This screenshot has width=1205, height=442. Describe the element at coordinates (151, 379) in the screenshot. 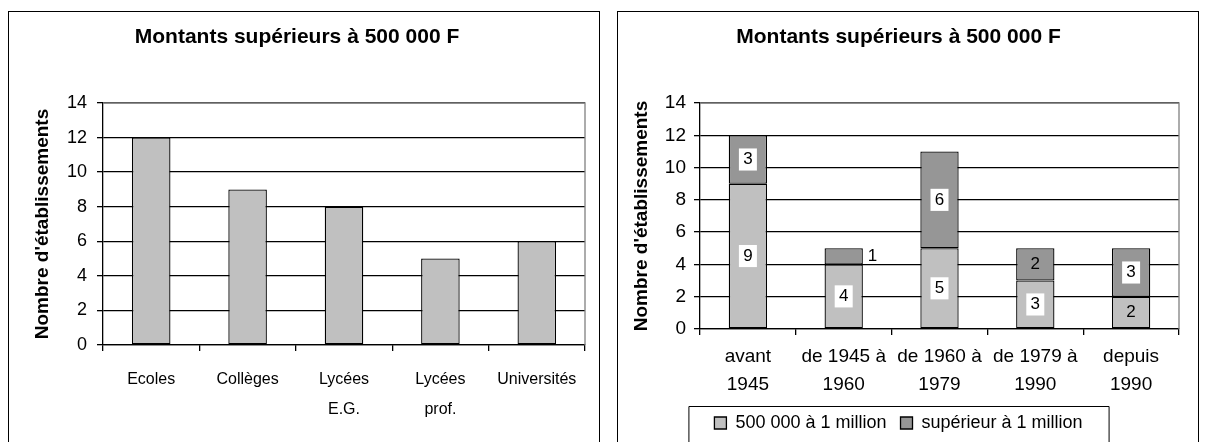

I see `x-tick-label: Ecoles` at that location.